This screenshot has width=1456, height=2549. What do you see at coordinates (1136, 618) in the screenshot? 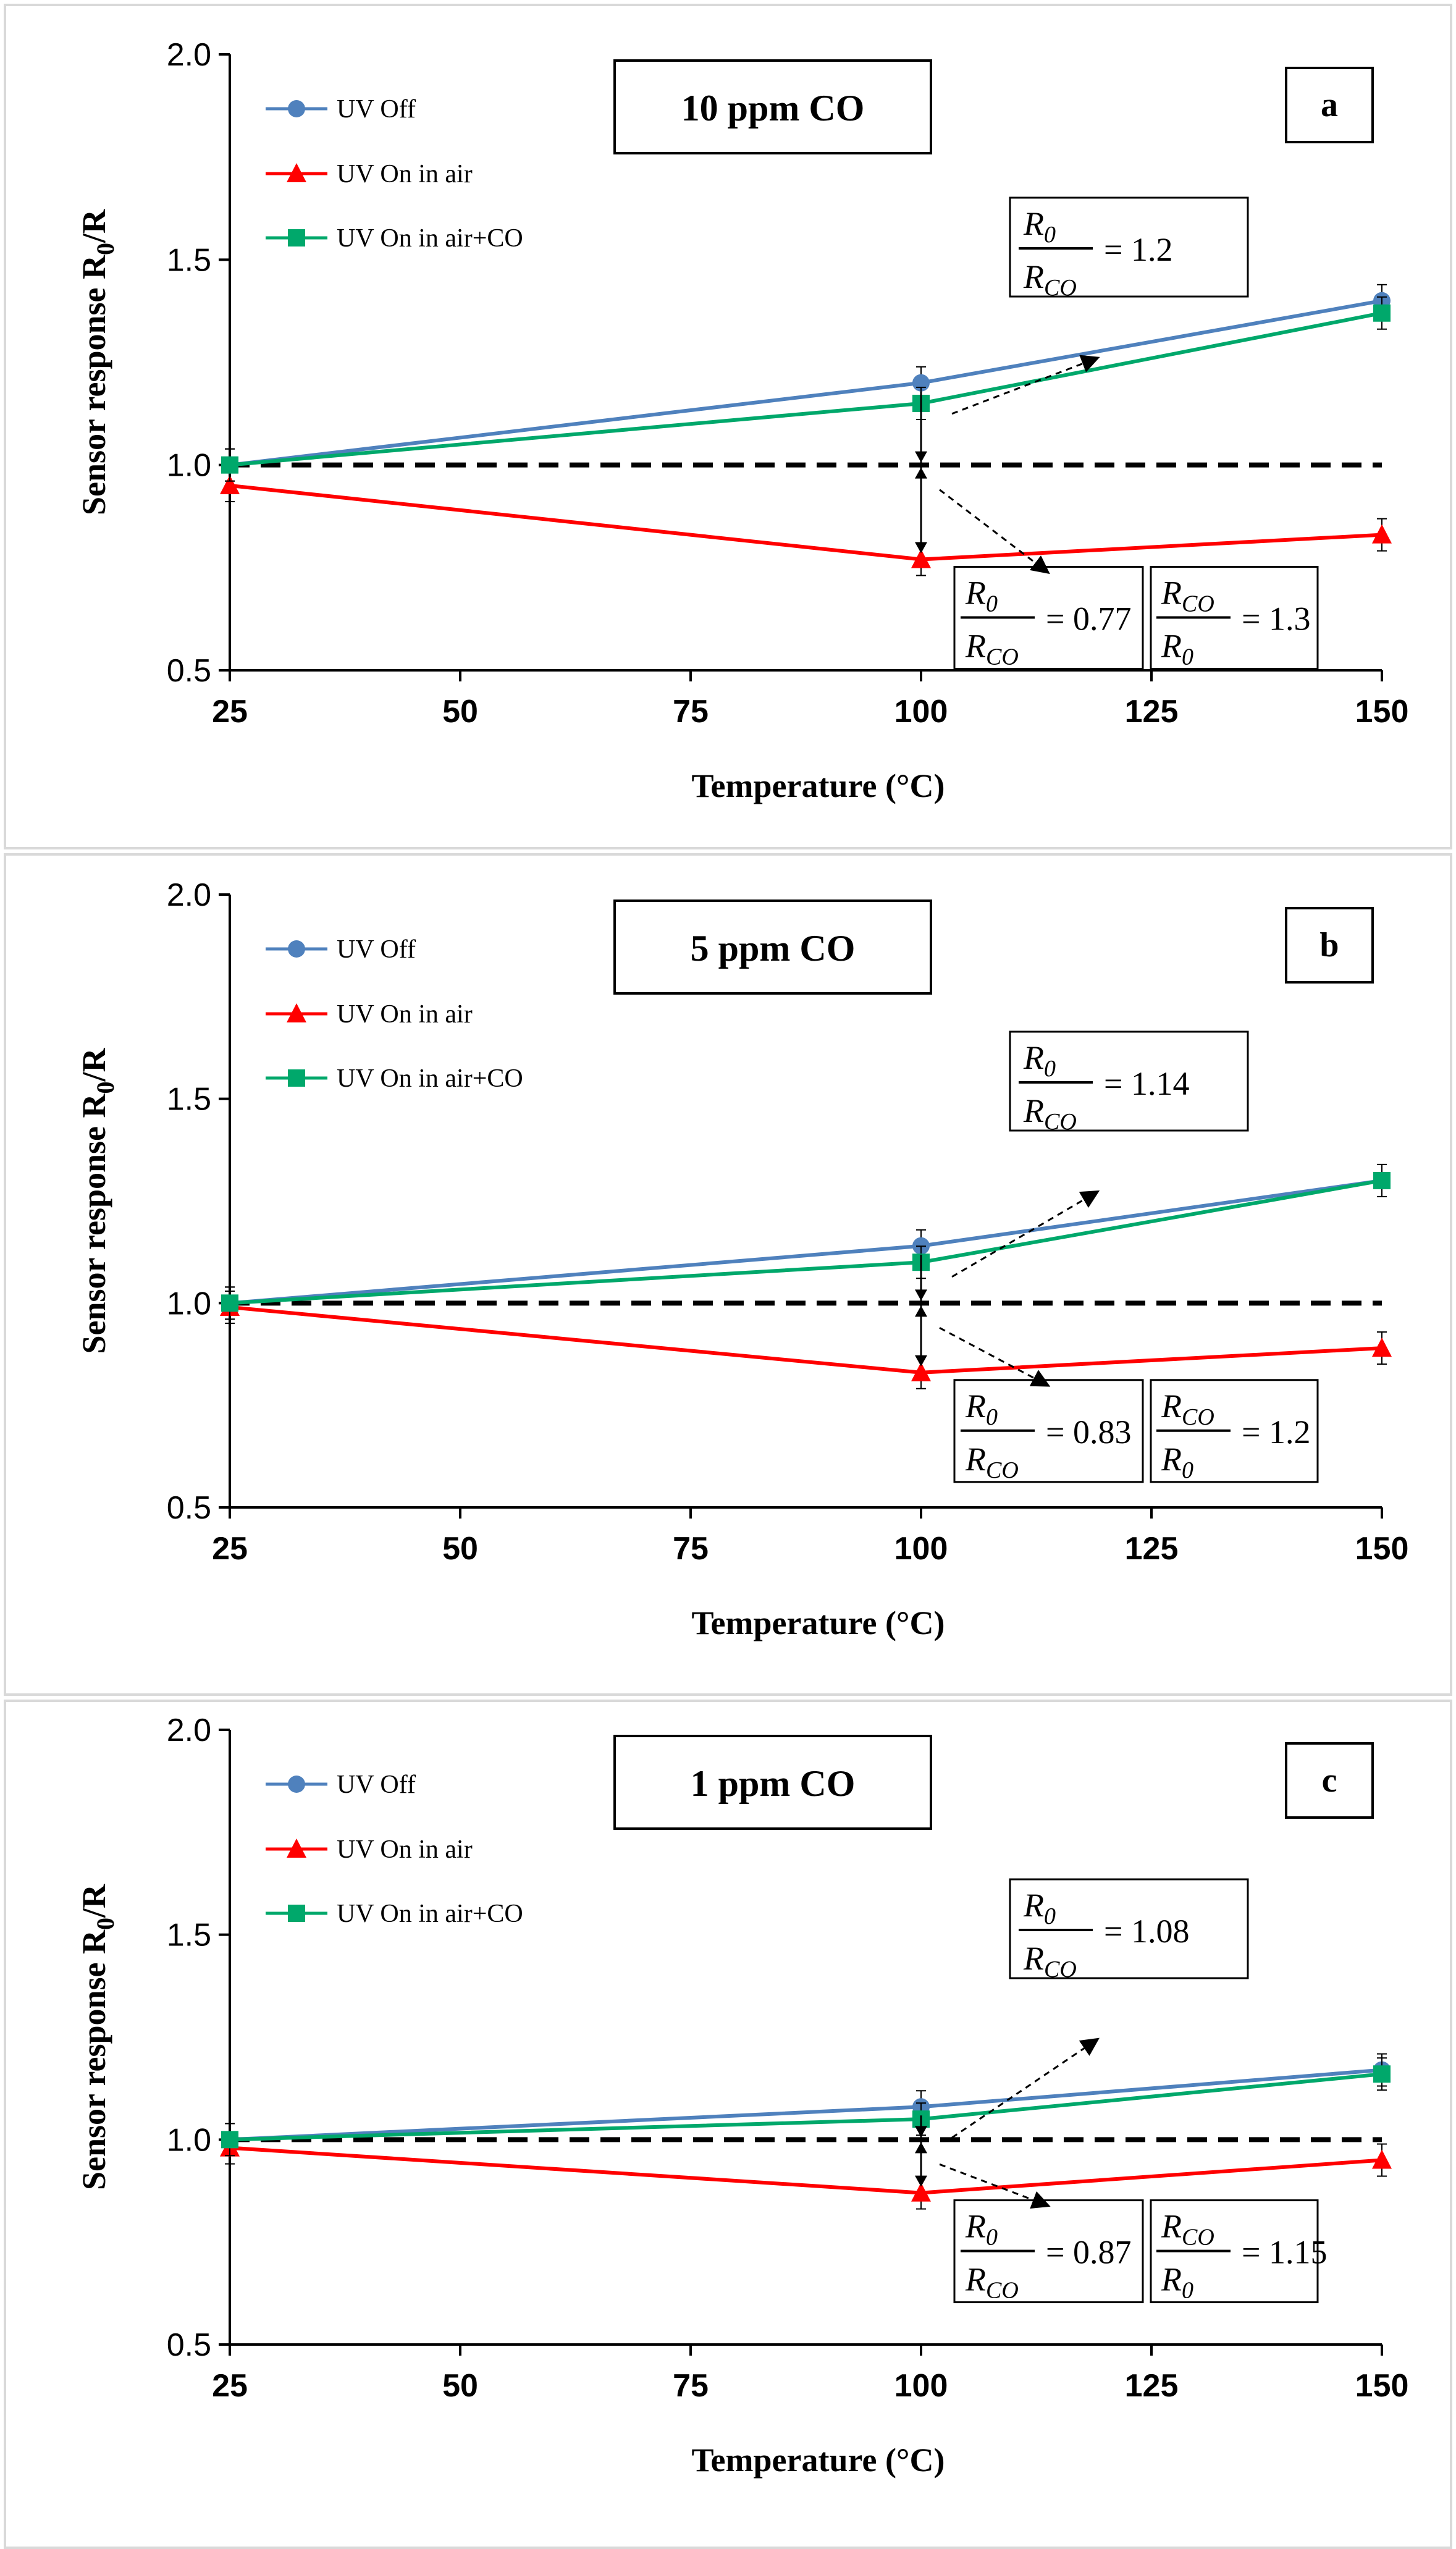
I see `annotation-lower: R0 RCO = 0.77 RCO R0 = 1.3` at bounding box center [1136, 618].